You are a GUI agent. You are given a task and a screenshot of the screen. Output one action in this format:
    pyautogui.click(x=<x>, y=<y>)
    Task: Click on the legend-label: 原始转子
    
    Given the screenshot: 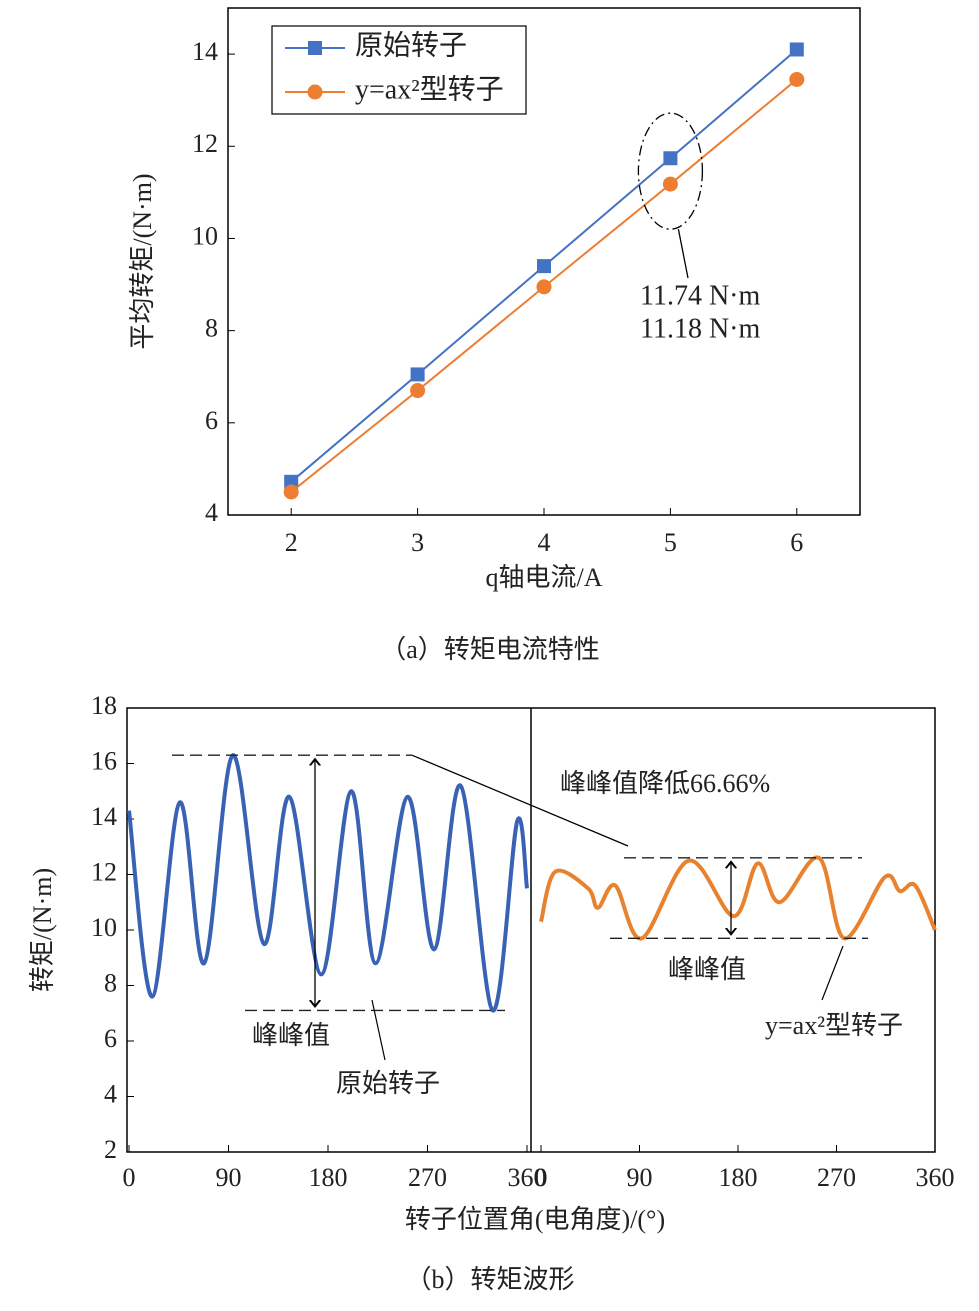 What is the action you would take?
    pyautogui.click(x=411, y=45)
    